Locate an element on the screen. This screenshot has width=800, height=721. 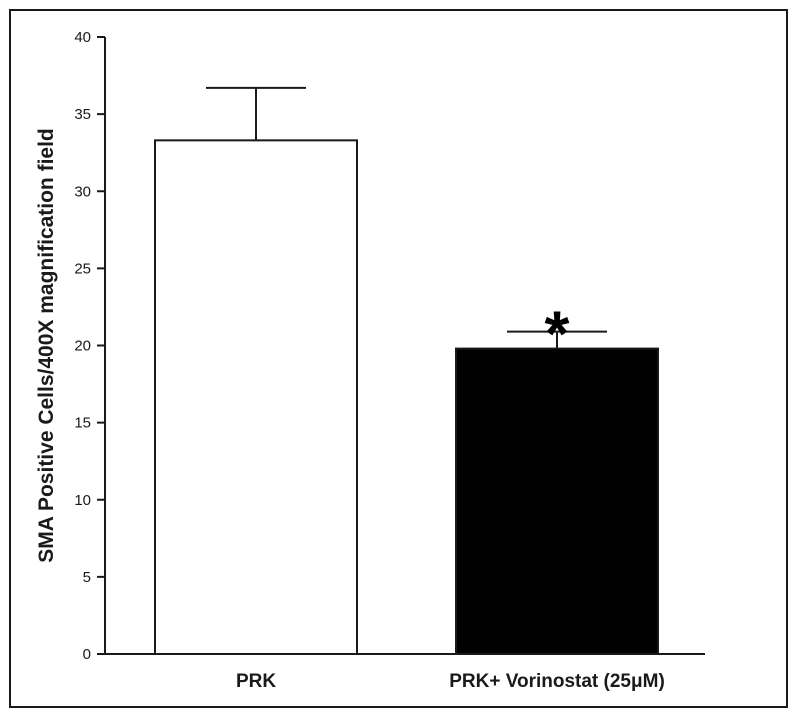
y-tick-label: 35 is located at coordinates (82, 114).